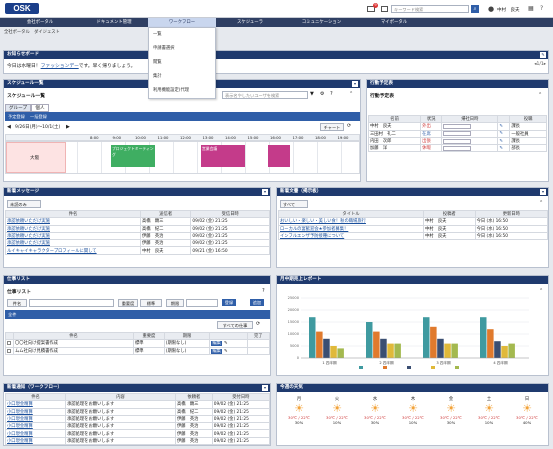 This screenshot has width=553, height=449. What do you see at coordinates (133, 156) in the screenshot?
I see `event-project-meeting: プロジェクトミーティング` at bounding box center [133, 156].